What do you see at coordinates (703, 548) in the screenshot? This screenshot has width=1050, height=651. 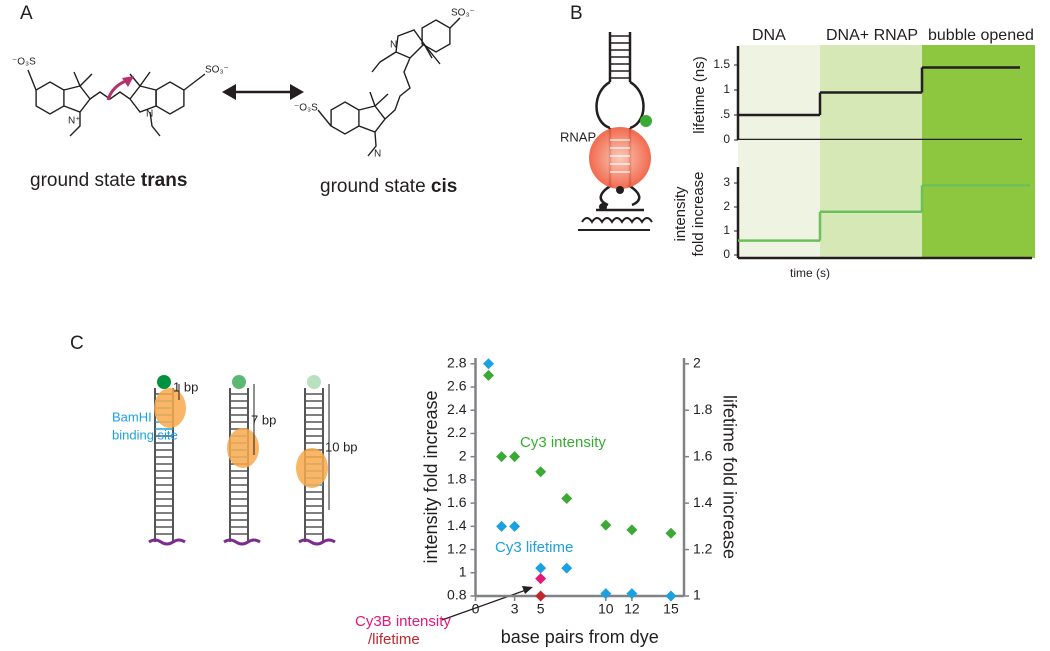 I see `y2-tick-label: 1.2` at bounding box center [703, 548].